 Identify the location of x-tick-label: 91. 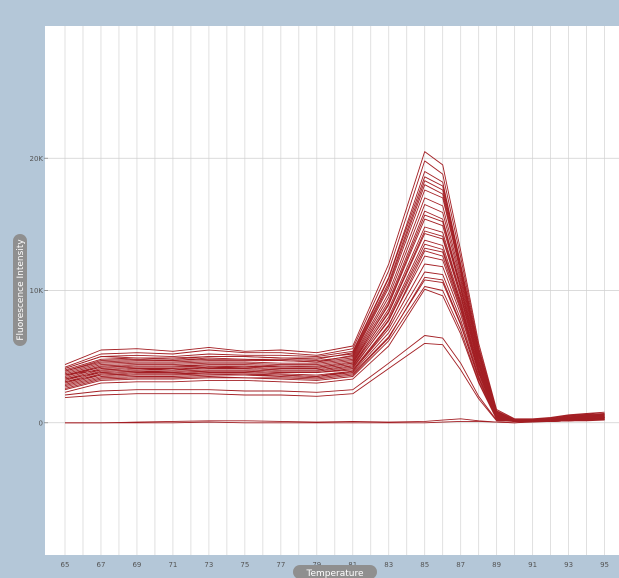
(532, 565).